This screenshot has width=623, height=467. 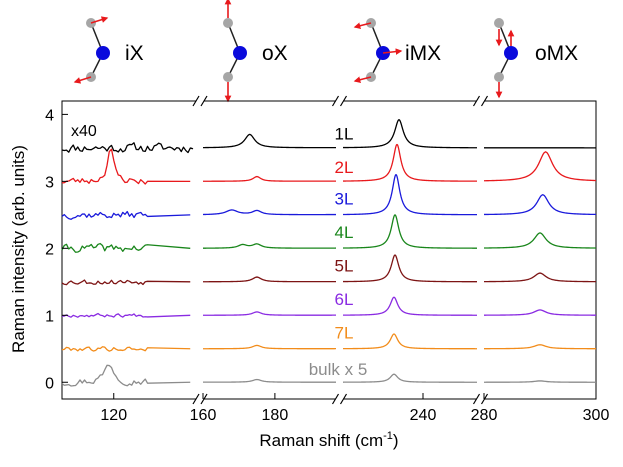 I want to click on x-axis-label-sup: -1, so click(x=388, y=436).